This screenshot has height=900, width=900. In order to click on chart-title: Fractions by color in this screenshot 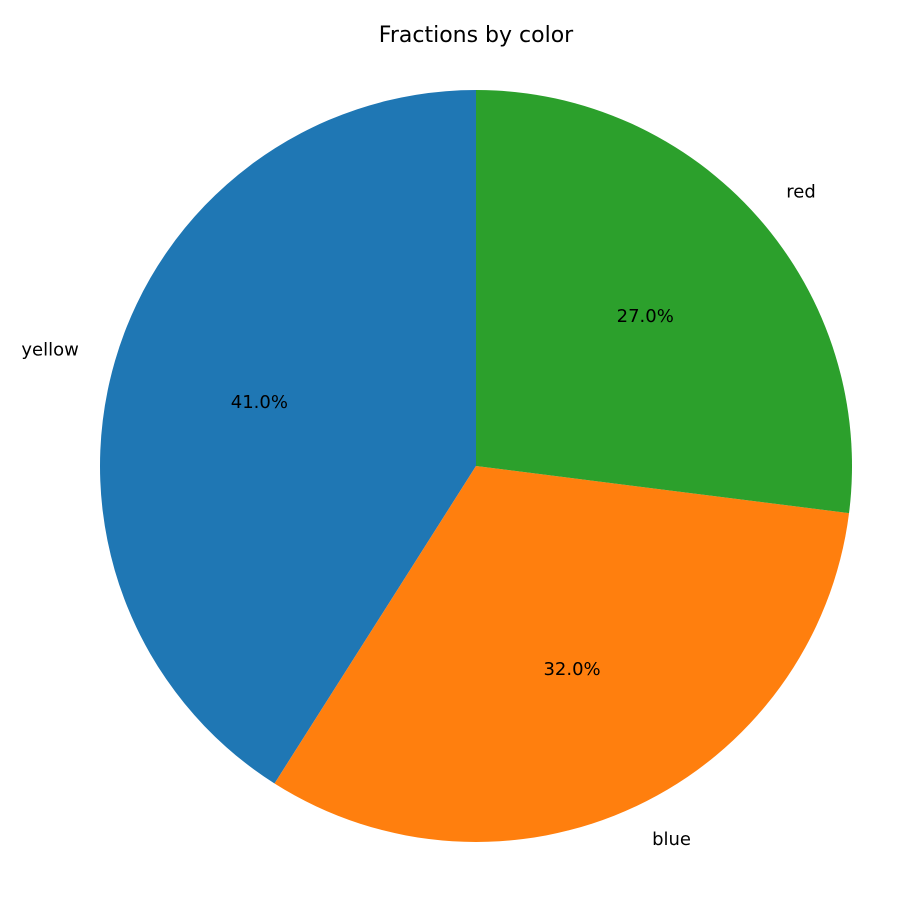, I will do `click(476, 35)`.